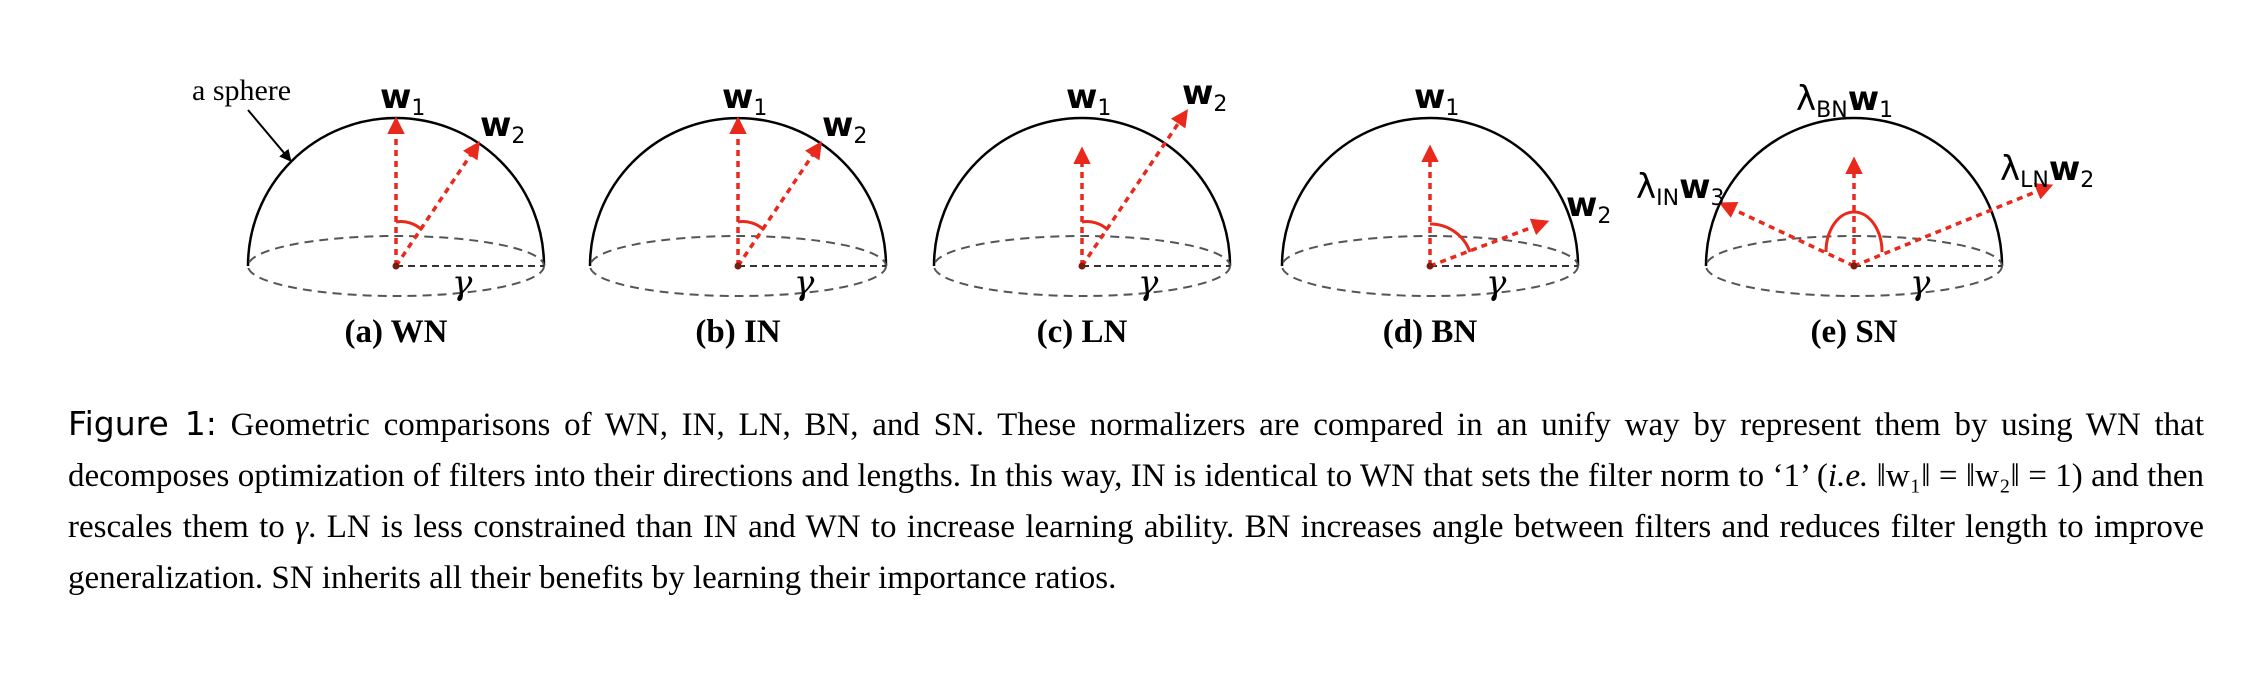  What do you see at coordinates (737, 332) in the screenshot?
I see `panel-caption-in: (b) IN` at bounding box center [737, 332].